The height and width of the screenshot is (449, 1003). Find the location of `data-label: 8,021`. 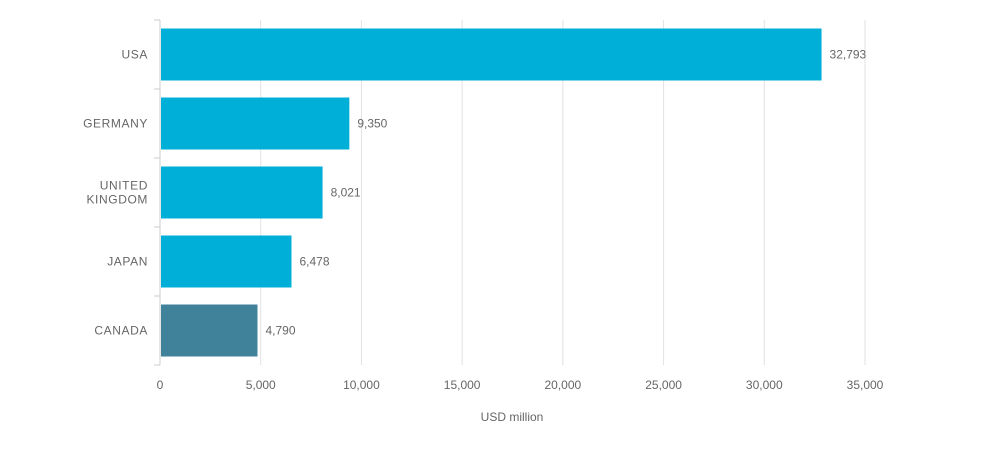

data-label: 8,021 is located at coordinates (346, 193).